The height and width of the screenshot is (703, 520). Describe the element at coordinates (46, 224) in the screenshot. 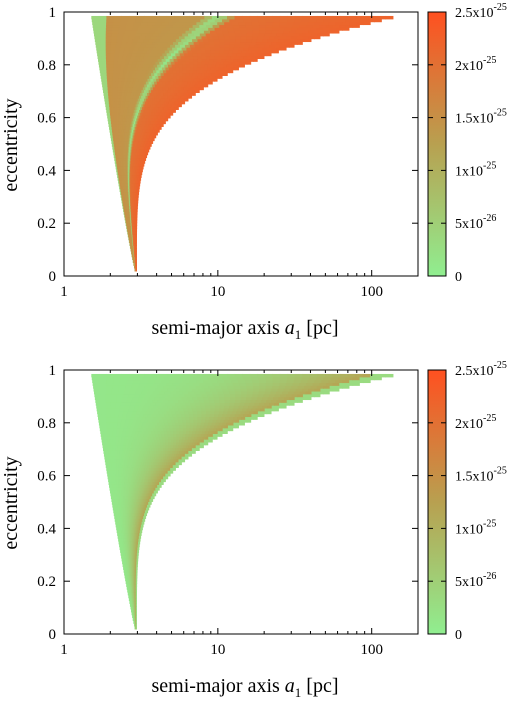

I see `y-tick-label: 0.2` at that location.